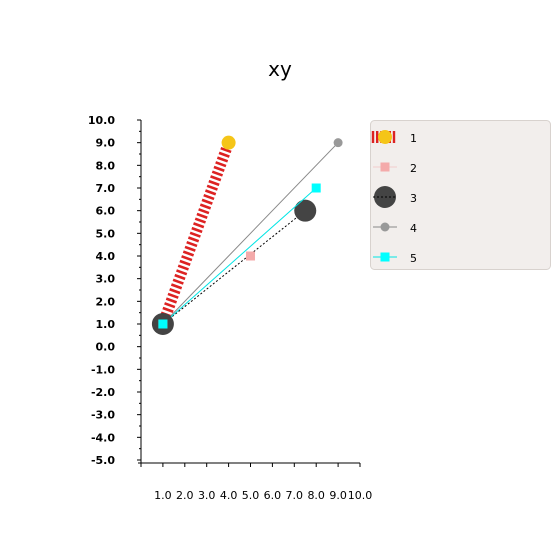 This screenshot has height=560, width=560. What do you see at coordinates (228, 142) in the screenshot?
I see `series-1-marker-end` at bounding box center [228, 142].